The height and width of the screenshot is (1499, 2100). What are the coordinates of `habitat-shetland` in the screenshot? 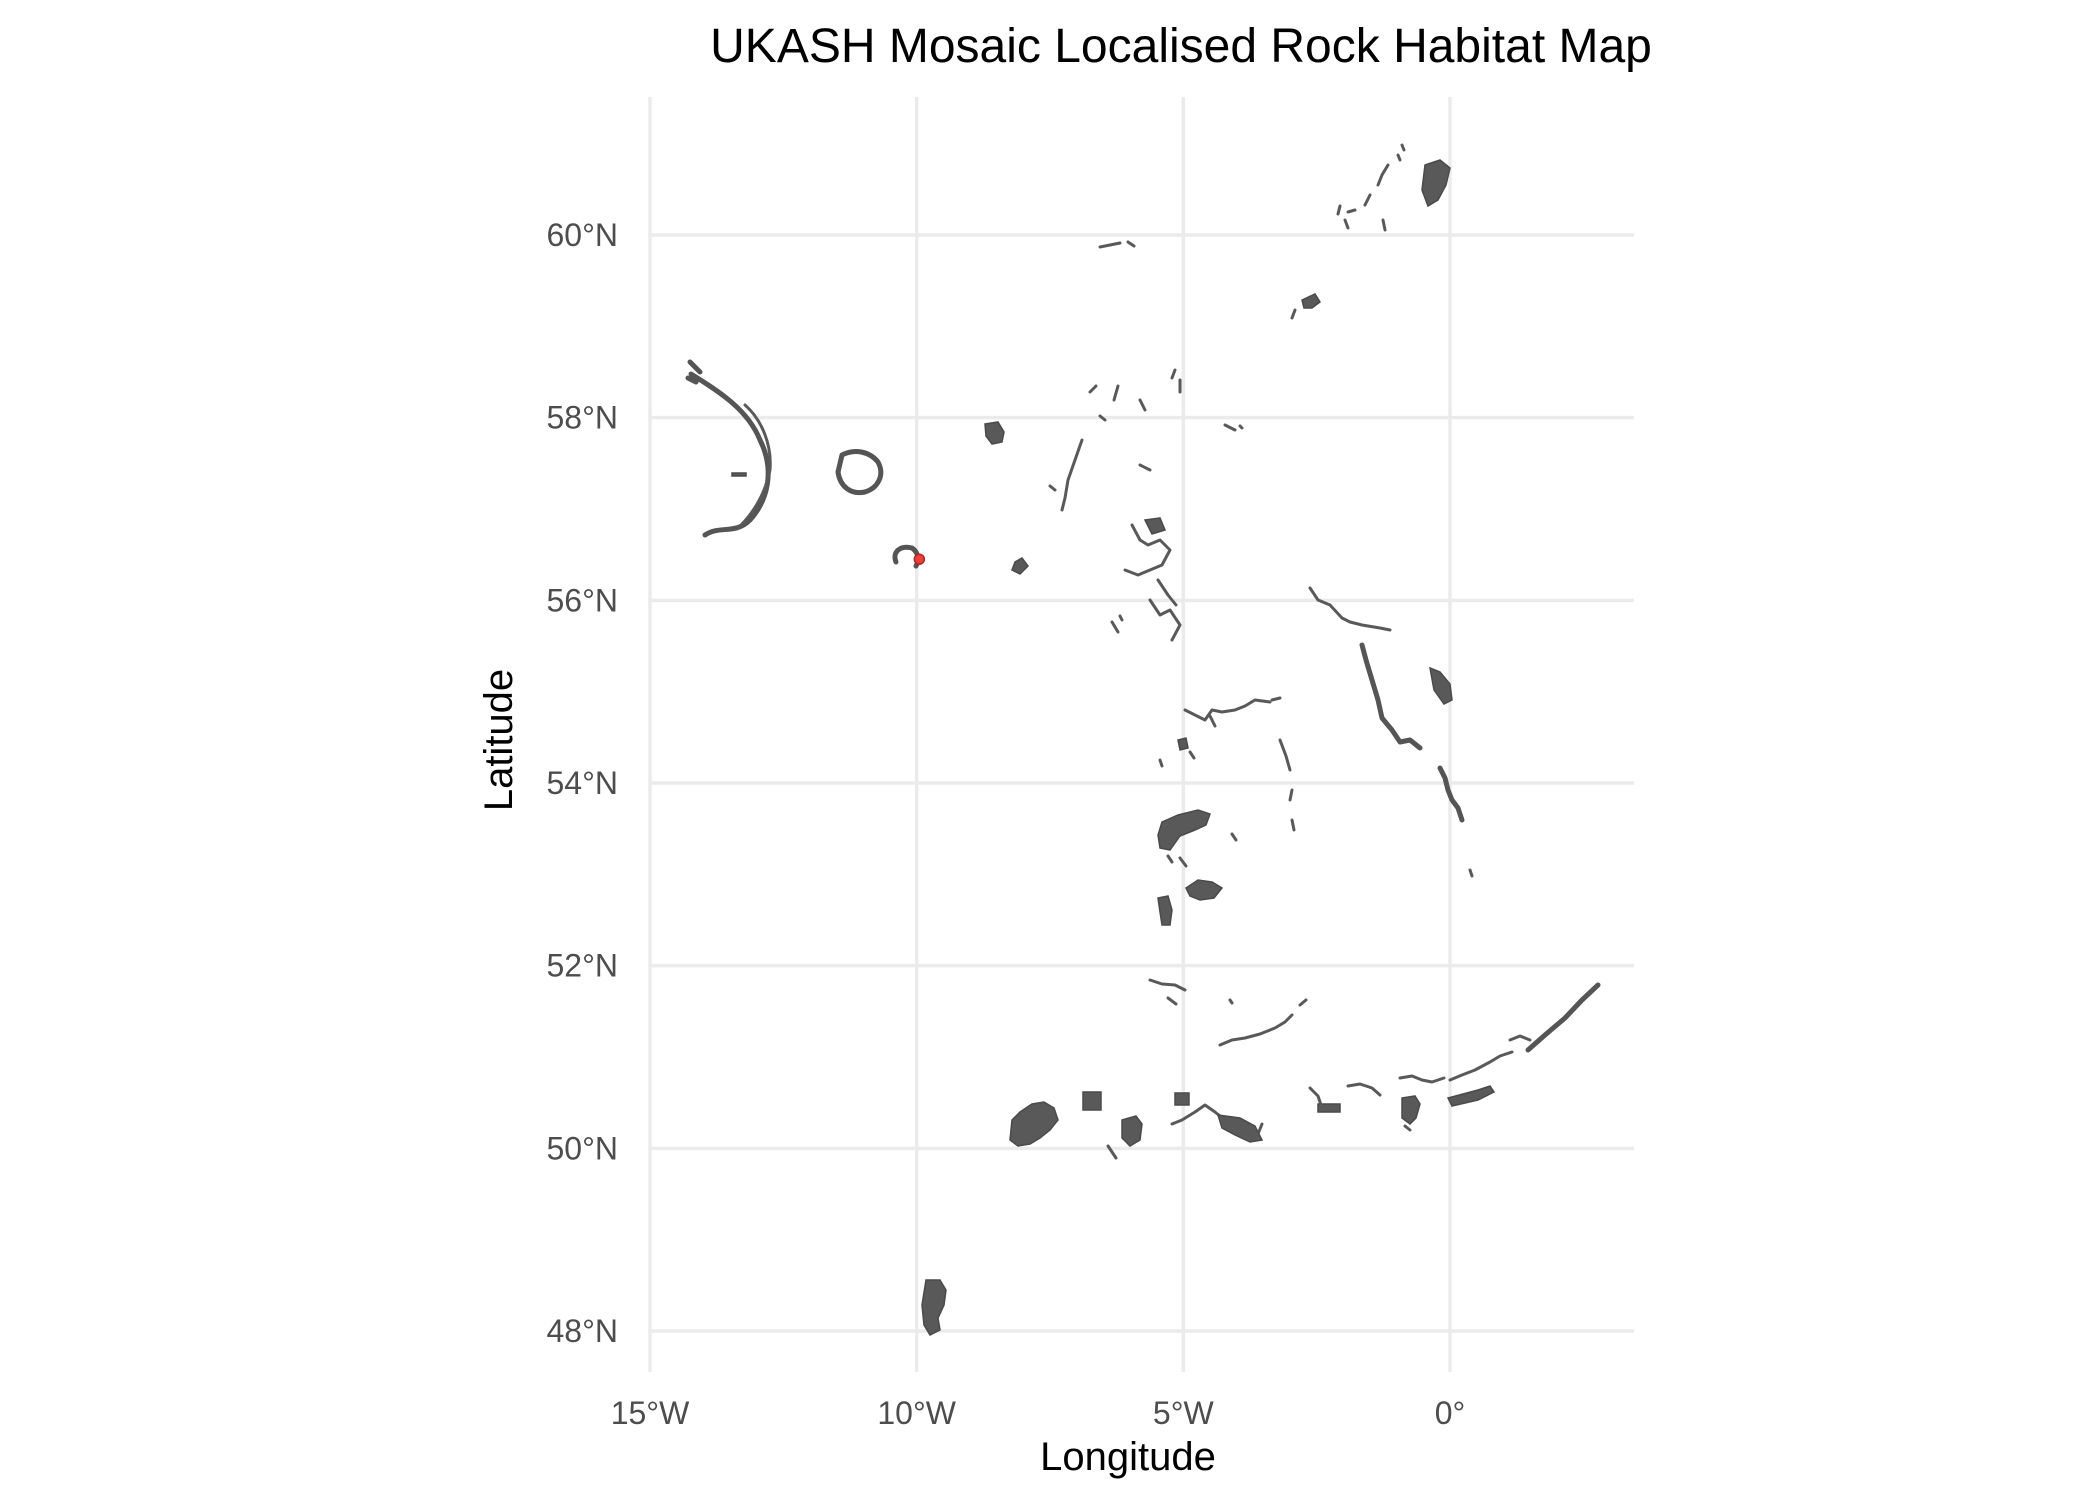 It's located at (1436, 183).